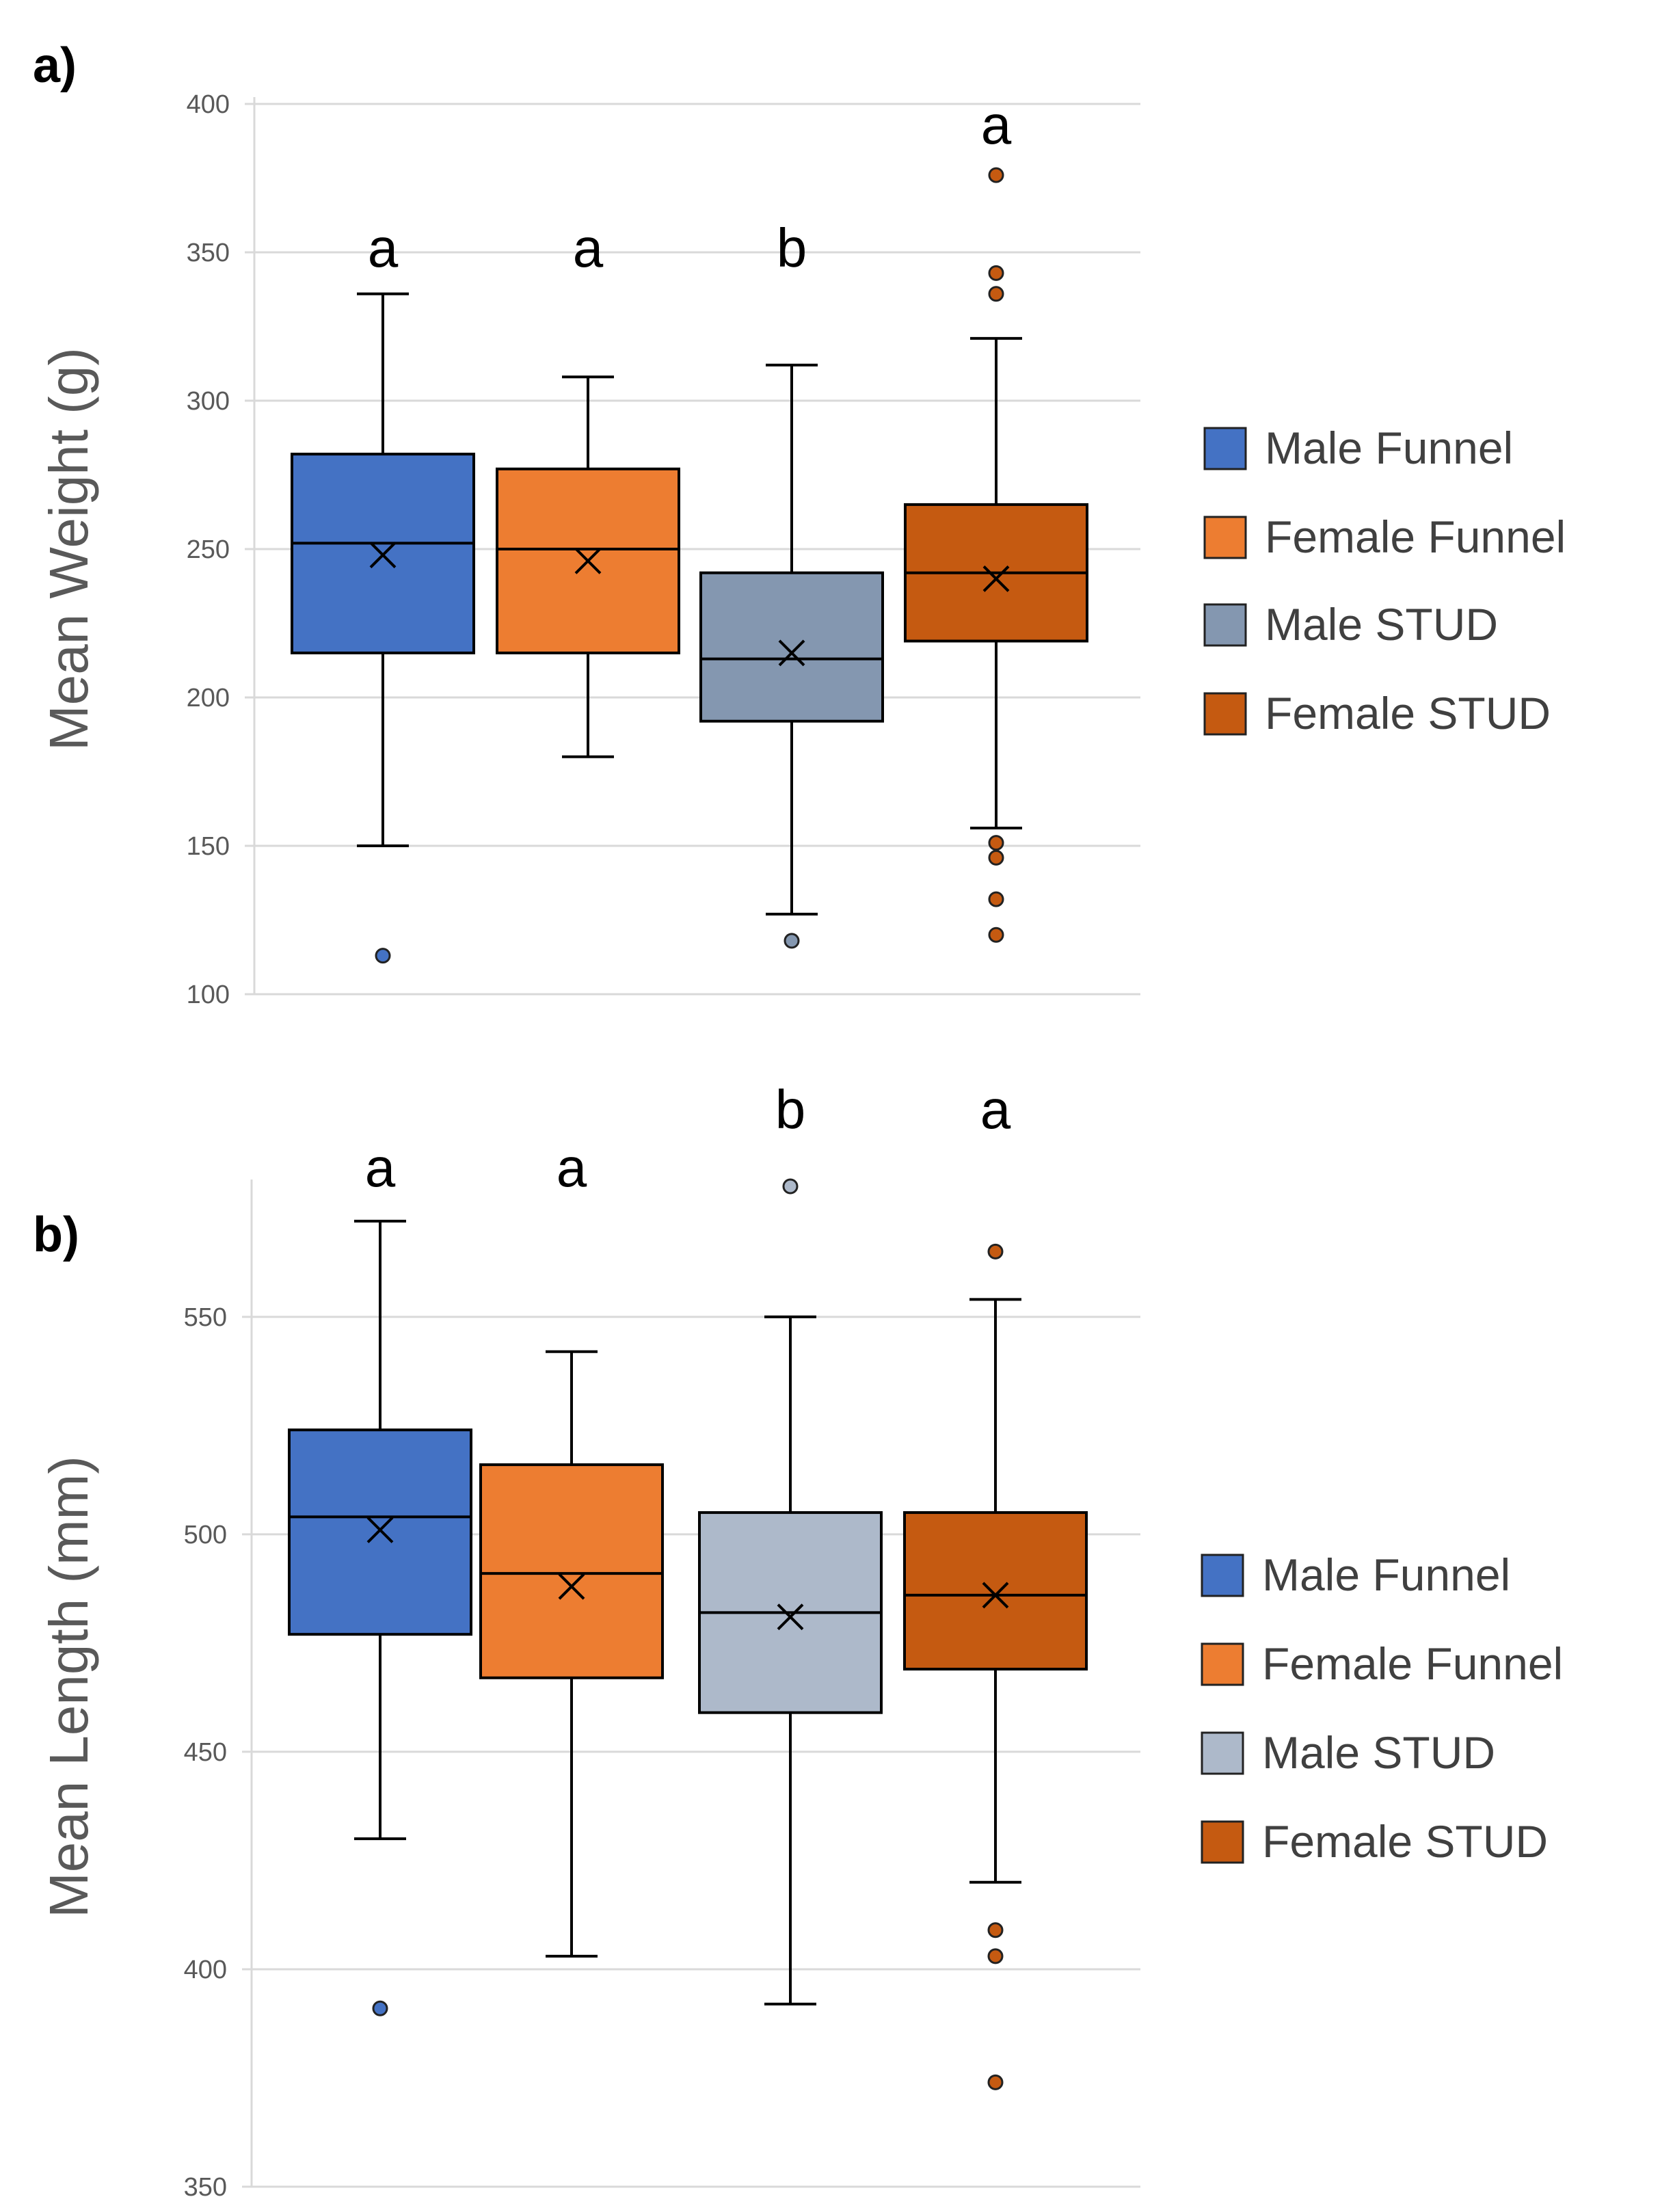 Image resolution: width=1660 pixels, height=2212 pixels. Describe the element at coordinates (55, 66) in the screenshot. I see `panel-label: a)` at that location.